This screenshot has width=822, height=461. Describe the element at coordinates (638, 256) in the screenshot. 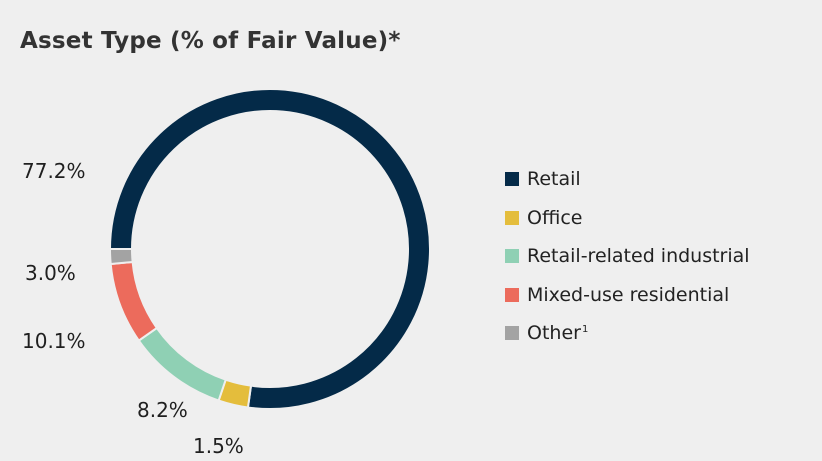

I see `legend-label: Retail-related industrial` at that location.